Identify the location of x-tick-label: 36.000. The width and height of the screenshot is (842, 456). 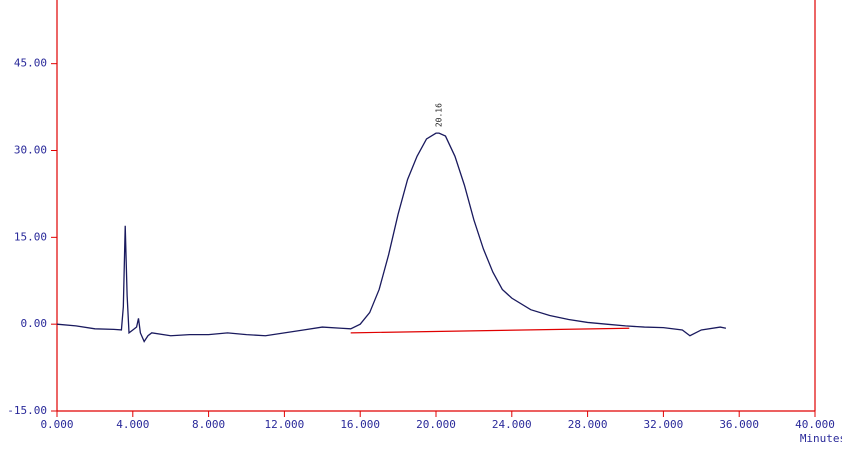
(739, 424).